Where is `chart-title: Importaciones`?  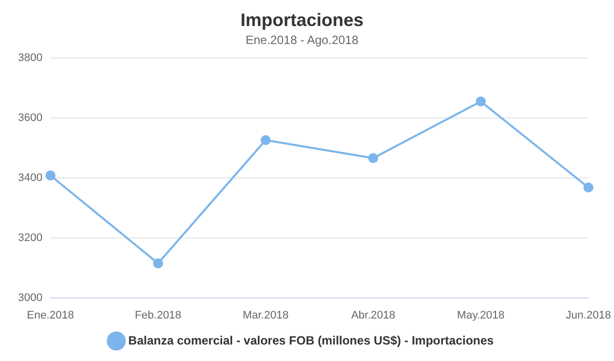 chart-title: Importaciones is located at coordinates (302, 20).